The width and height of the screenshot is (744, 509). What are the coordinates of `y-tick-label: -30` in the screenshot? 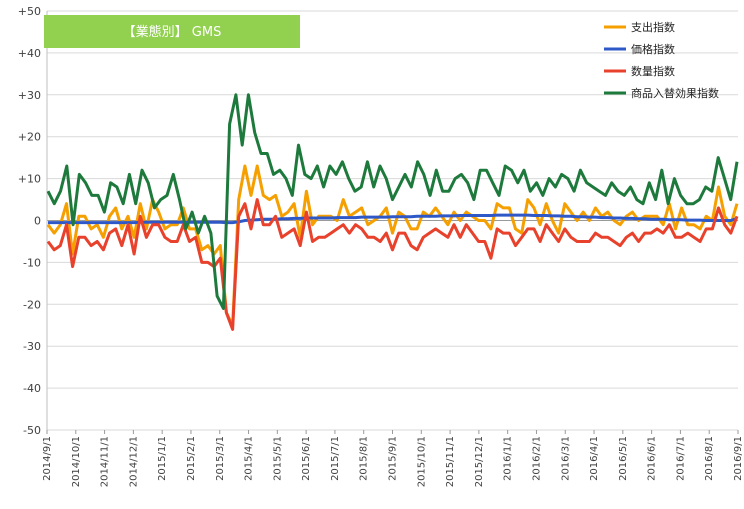 It's located at (32, 346).